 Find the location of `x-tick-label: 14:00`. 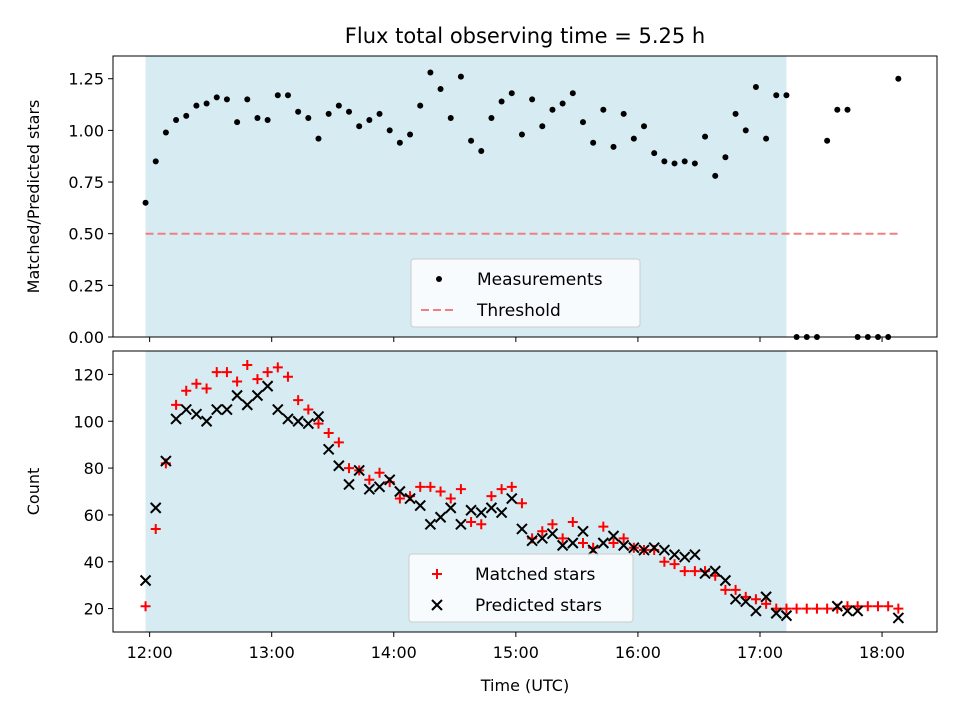

x-tick-label: 14:00 is located at coordinates (394, 652).